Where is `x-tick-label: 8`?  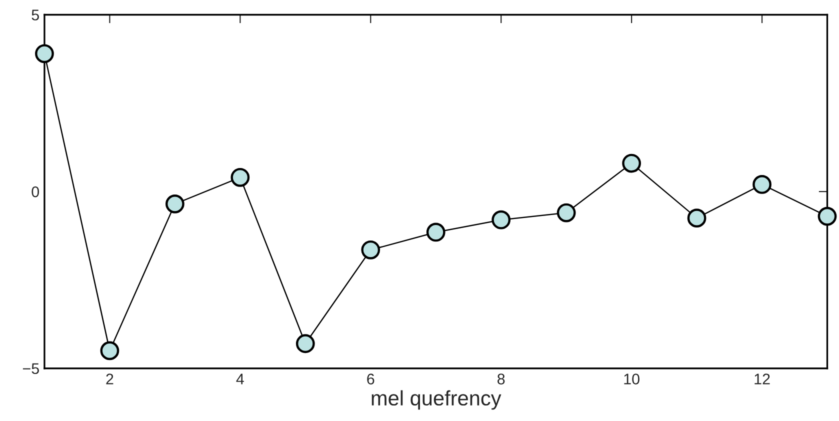 x-tick-label: 8 is located at coordinates (501, 379).